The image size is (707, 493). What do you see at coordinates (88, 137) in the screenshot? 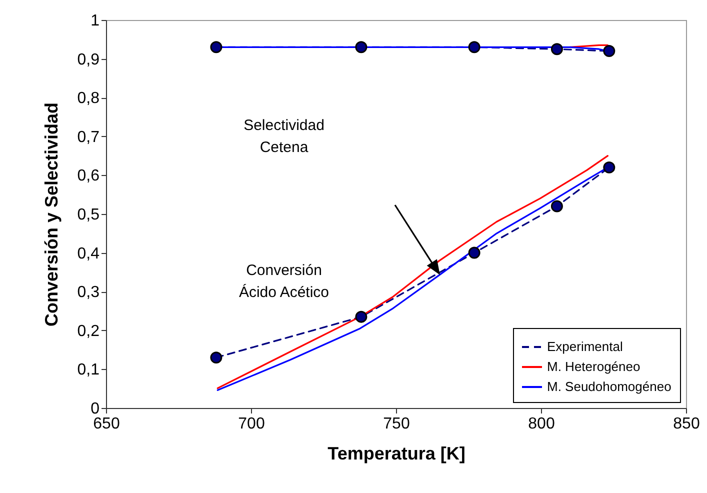
I see `y-tick-label: 0,7` at bounding box center [88, 137].